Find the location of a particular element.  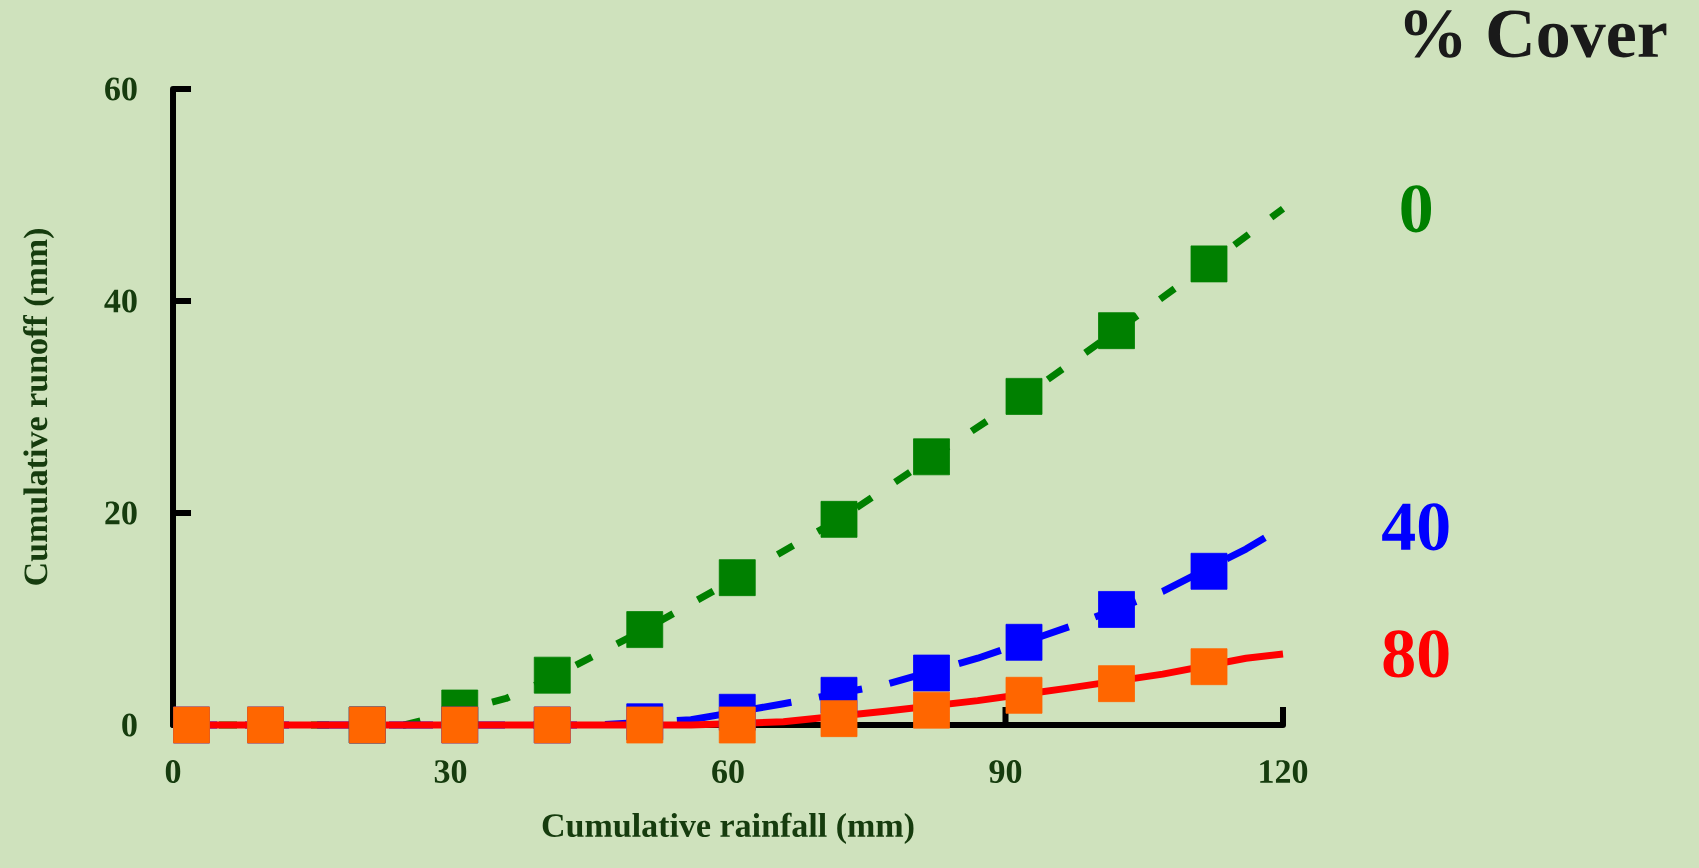

y-tick-label: 0 is located at coordinates (129, 725).